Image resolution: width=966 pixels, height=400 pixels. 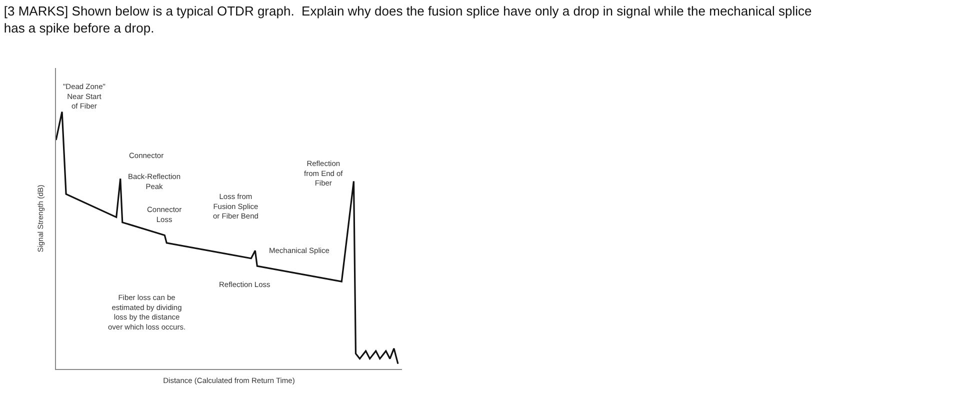 I want to click on chart-title: [3 MARKS] Shown below is a typical OTDR graph. Explain why does the fusion splice have only a drop in signal while the mechanical splice has a spike before a drop., so click(x=408, y=20).